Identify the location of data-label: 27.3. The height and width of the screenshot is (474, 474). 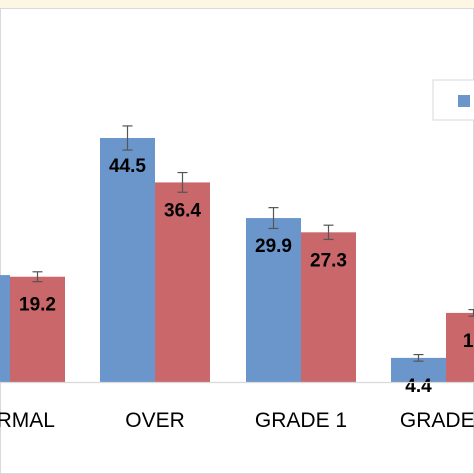
(328, 260).